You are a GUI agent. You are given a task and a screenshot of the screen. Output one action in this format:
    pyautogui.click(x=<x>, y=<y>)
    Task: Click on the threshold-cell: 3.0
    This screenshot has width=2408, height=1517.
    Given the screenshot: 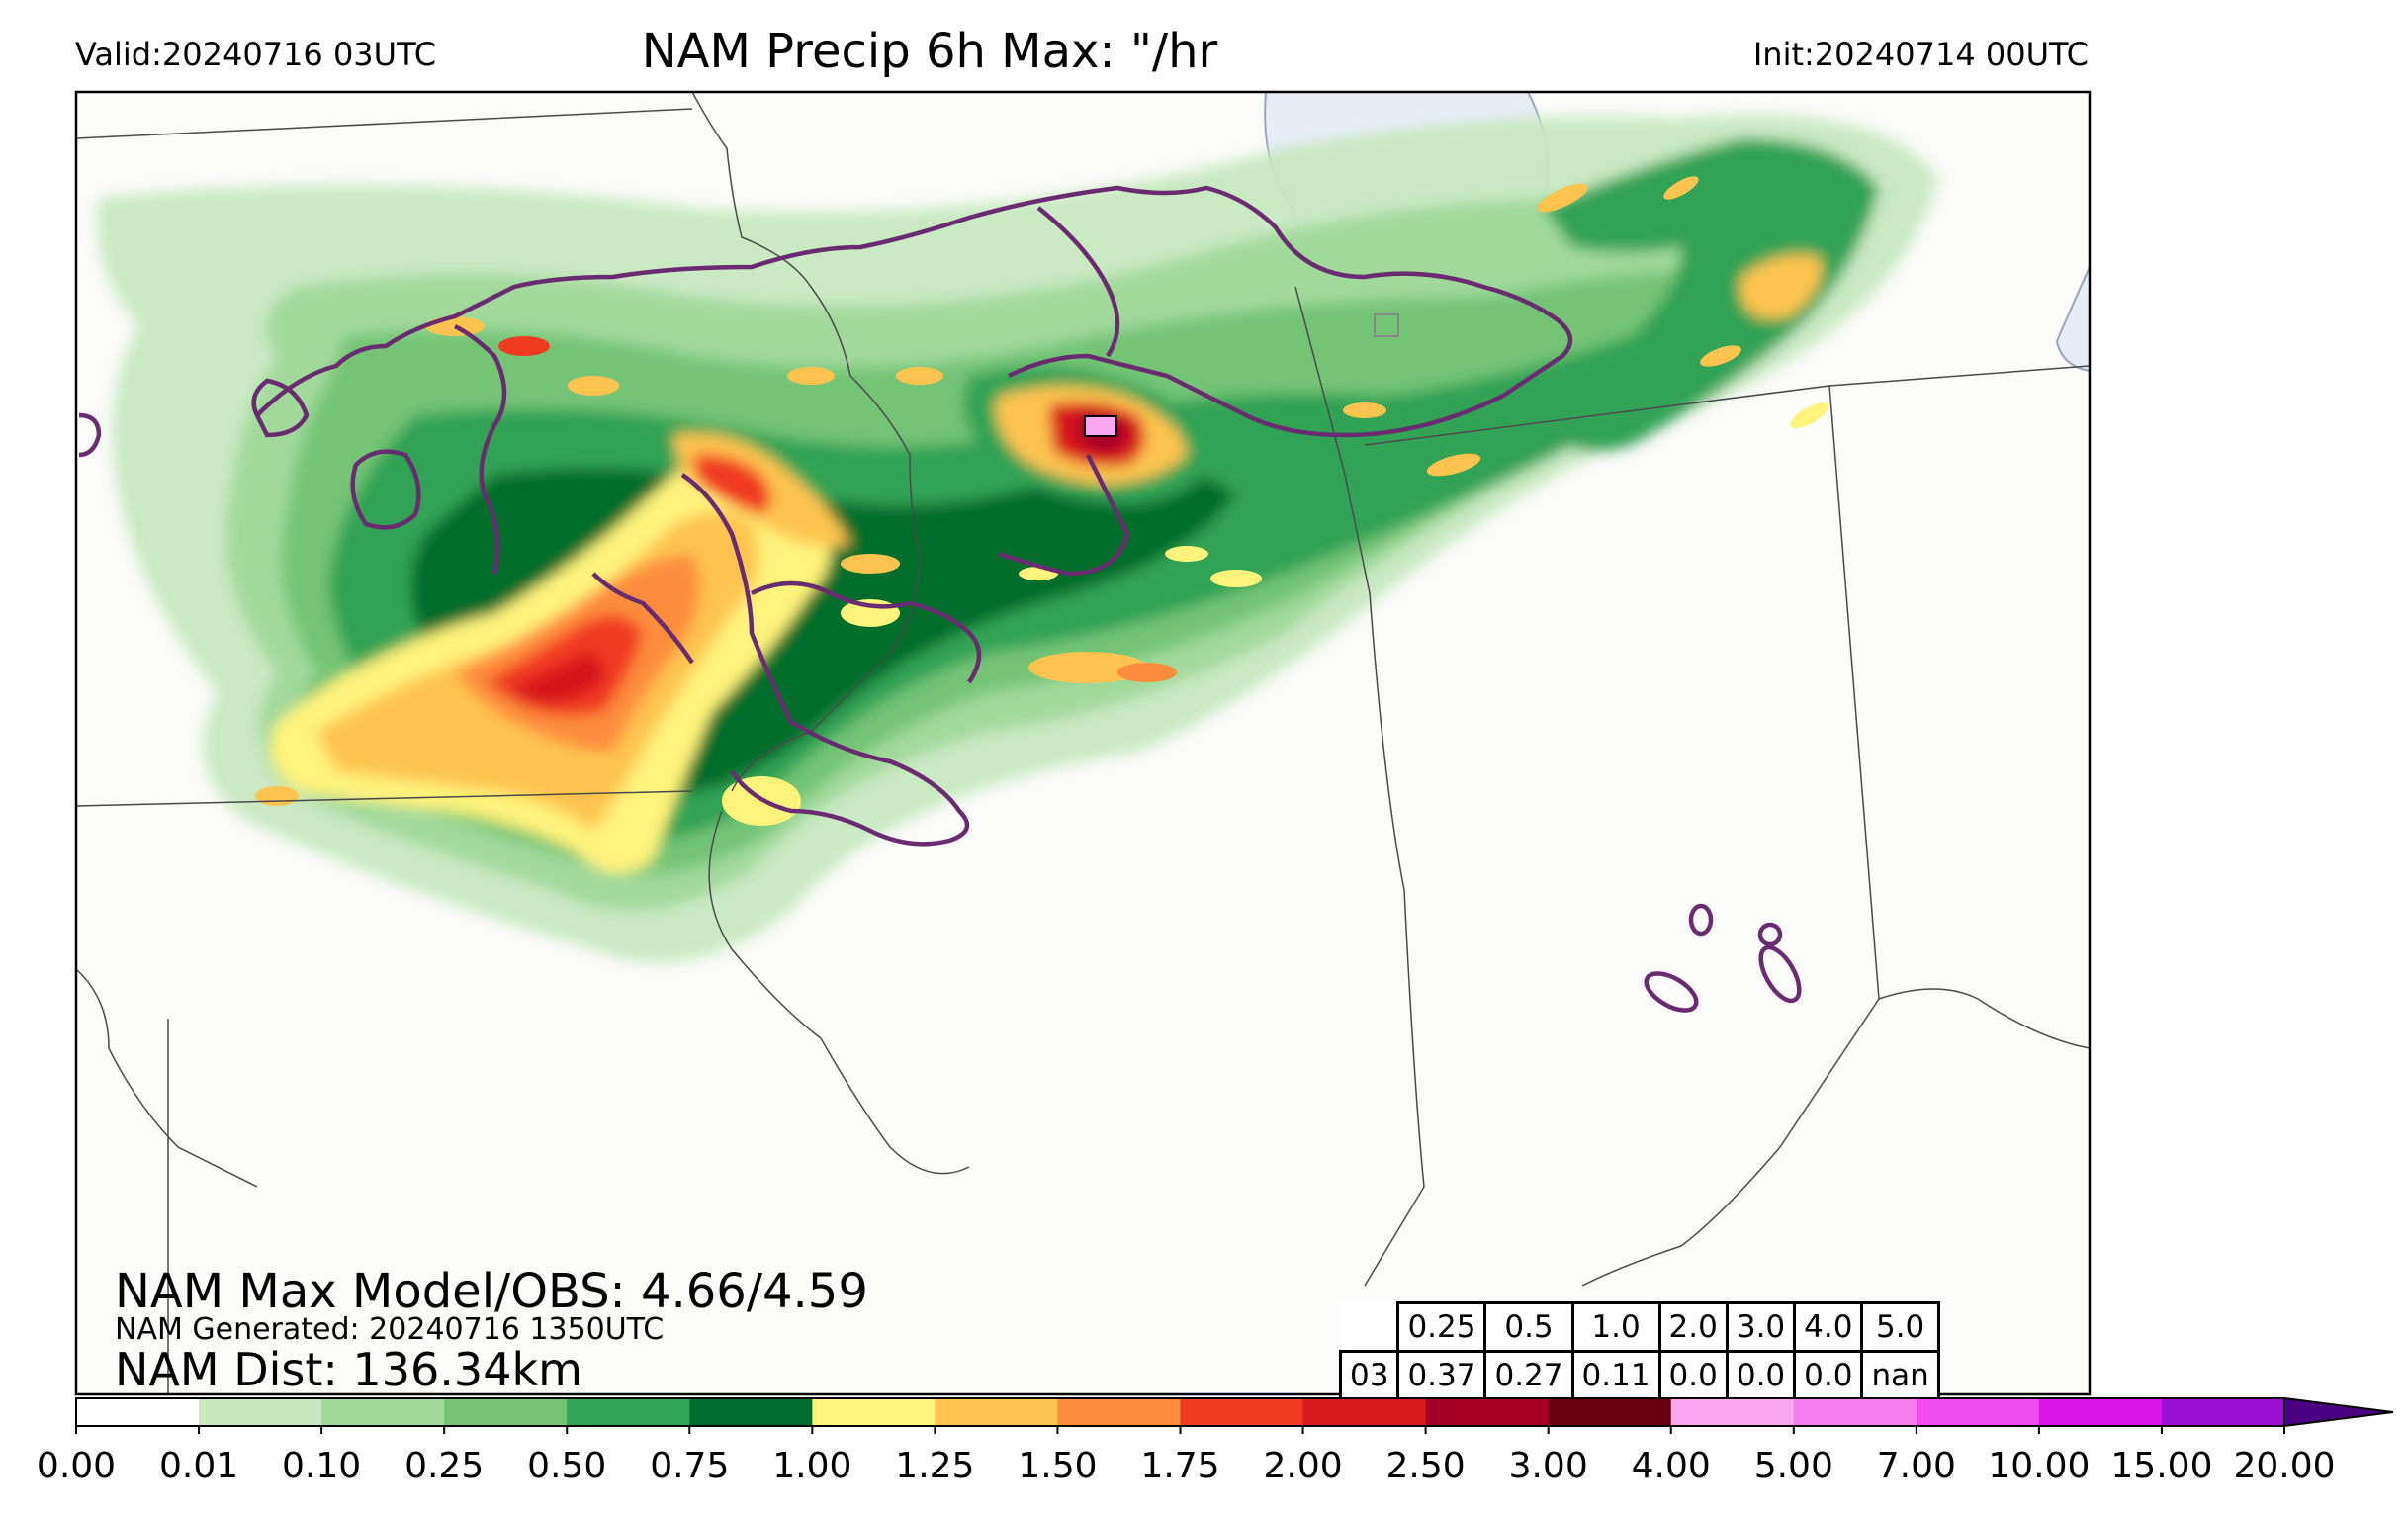 What is the action you would take?
    pyautogui.click(x=1761, y=1327)
    